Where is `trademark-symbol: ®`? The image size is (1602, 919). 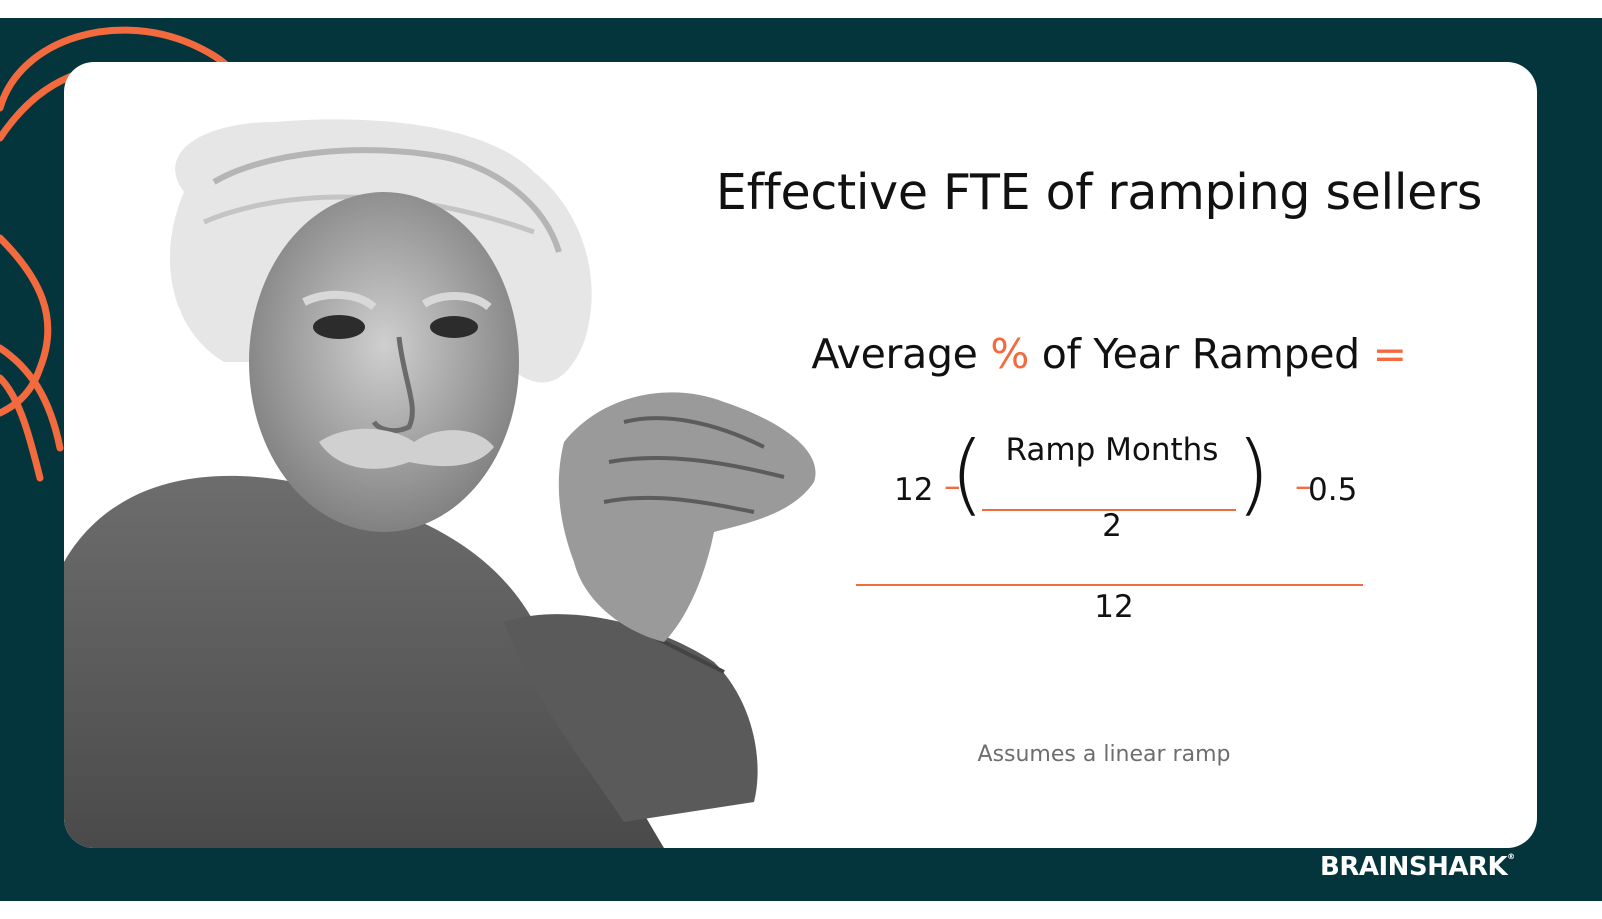
trademark-symbol: ® is located at coordinates (1511, 856).